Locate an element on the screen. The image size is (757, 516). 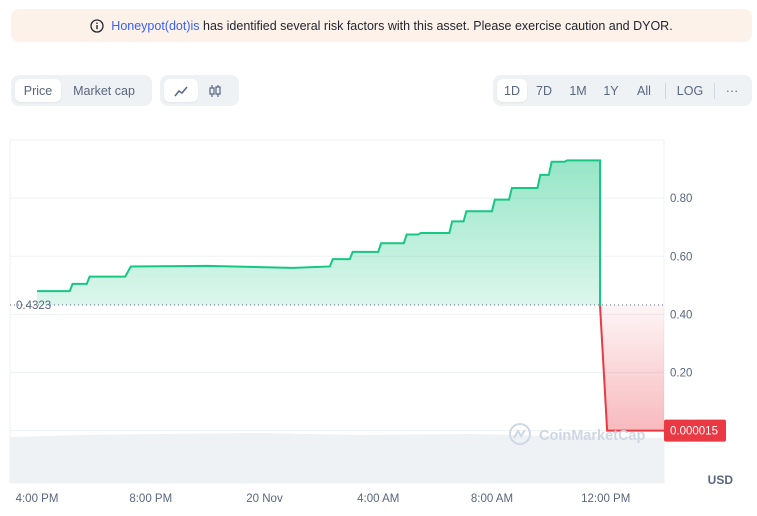
x-tick-label: 4:00 PM is located at coordinates (37, 499).